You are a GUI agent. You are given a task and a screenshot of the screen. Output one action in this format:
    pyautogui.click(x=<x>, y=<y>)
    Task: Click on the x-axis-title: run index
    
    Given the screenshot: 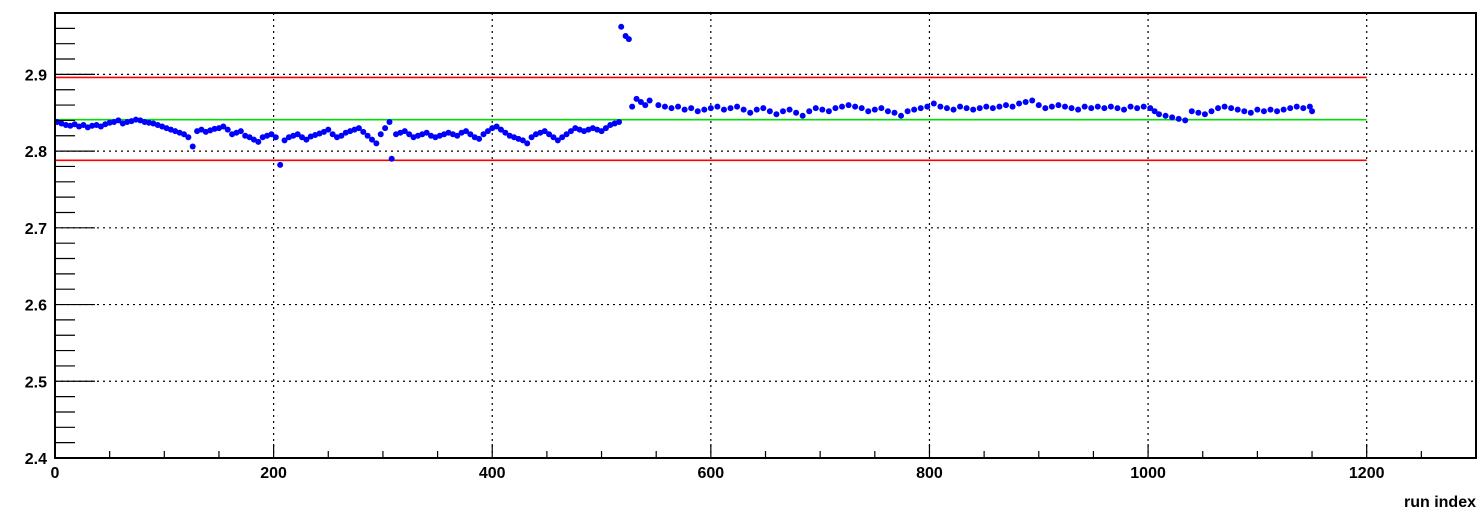 What is the action you would take?
    pyautogui.click(x=1440, y=502)
    